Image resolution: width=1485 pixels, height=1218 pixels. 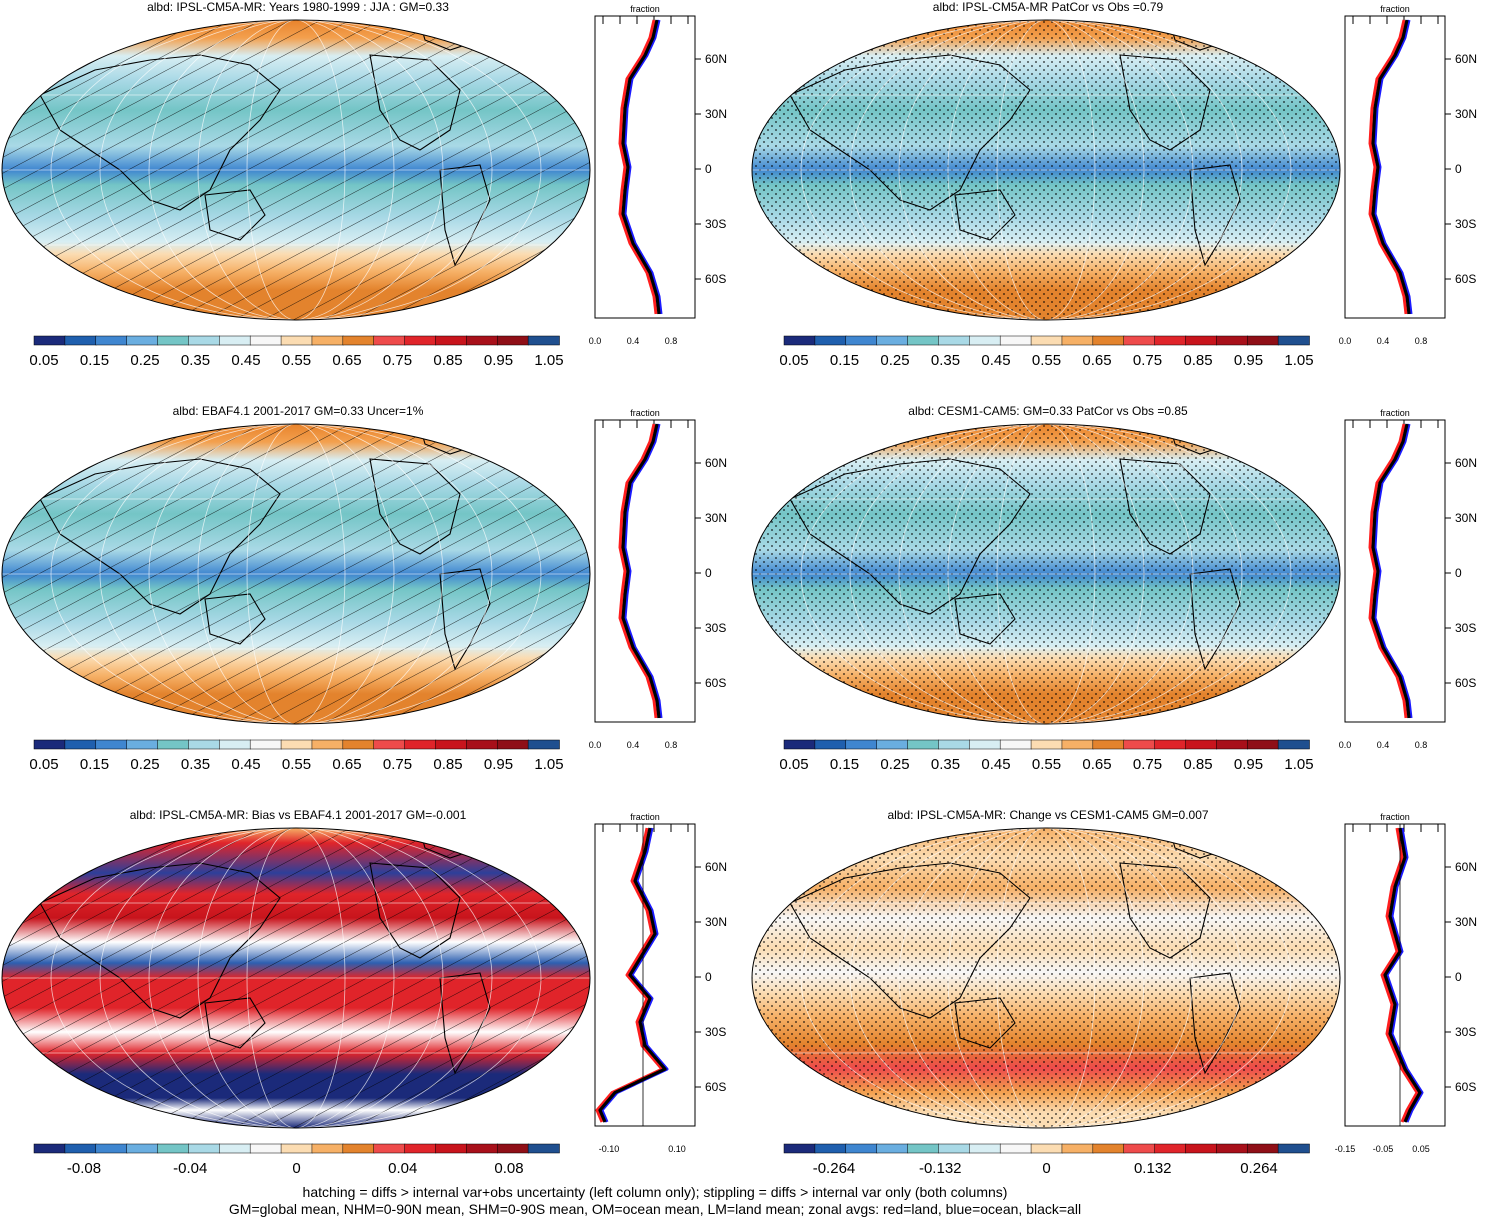 What do you see at coordinates (1048, 7) in the screenshot?
I see `panel-title: albd: IPSL-CM5A-MR PatCor vs Obs =0.79` at bounding box center [1048, 7].